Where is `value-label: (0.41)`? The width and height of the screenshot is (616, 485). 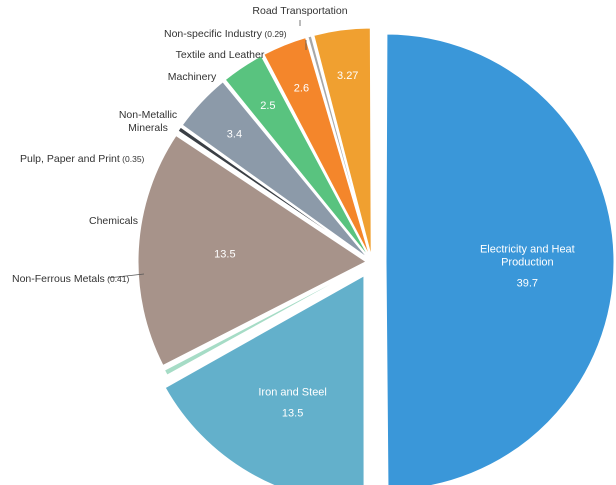 value-label: (0.41) is located at coordinates (117, 279).